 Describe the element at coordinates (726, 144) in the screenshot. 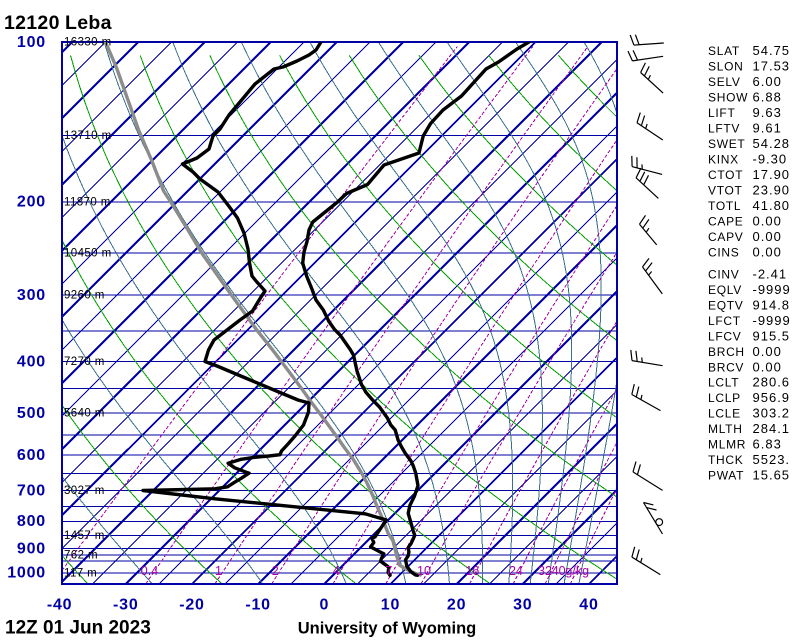

I see `svg-text: SWET` at that location.